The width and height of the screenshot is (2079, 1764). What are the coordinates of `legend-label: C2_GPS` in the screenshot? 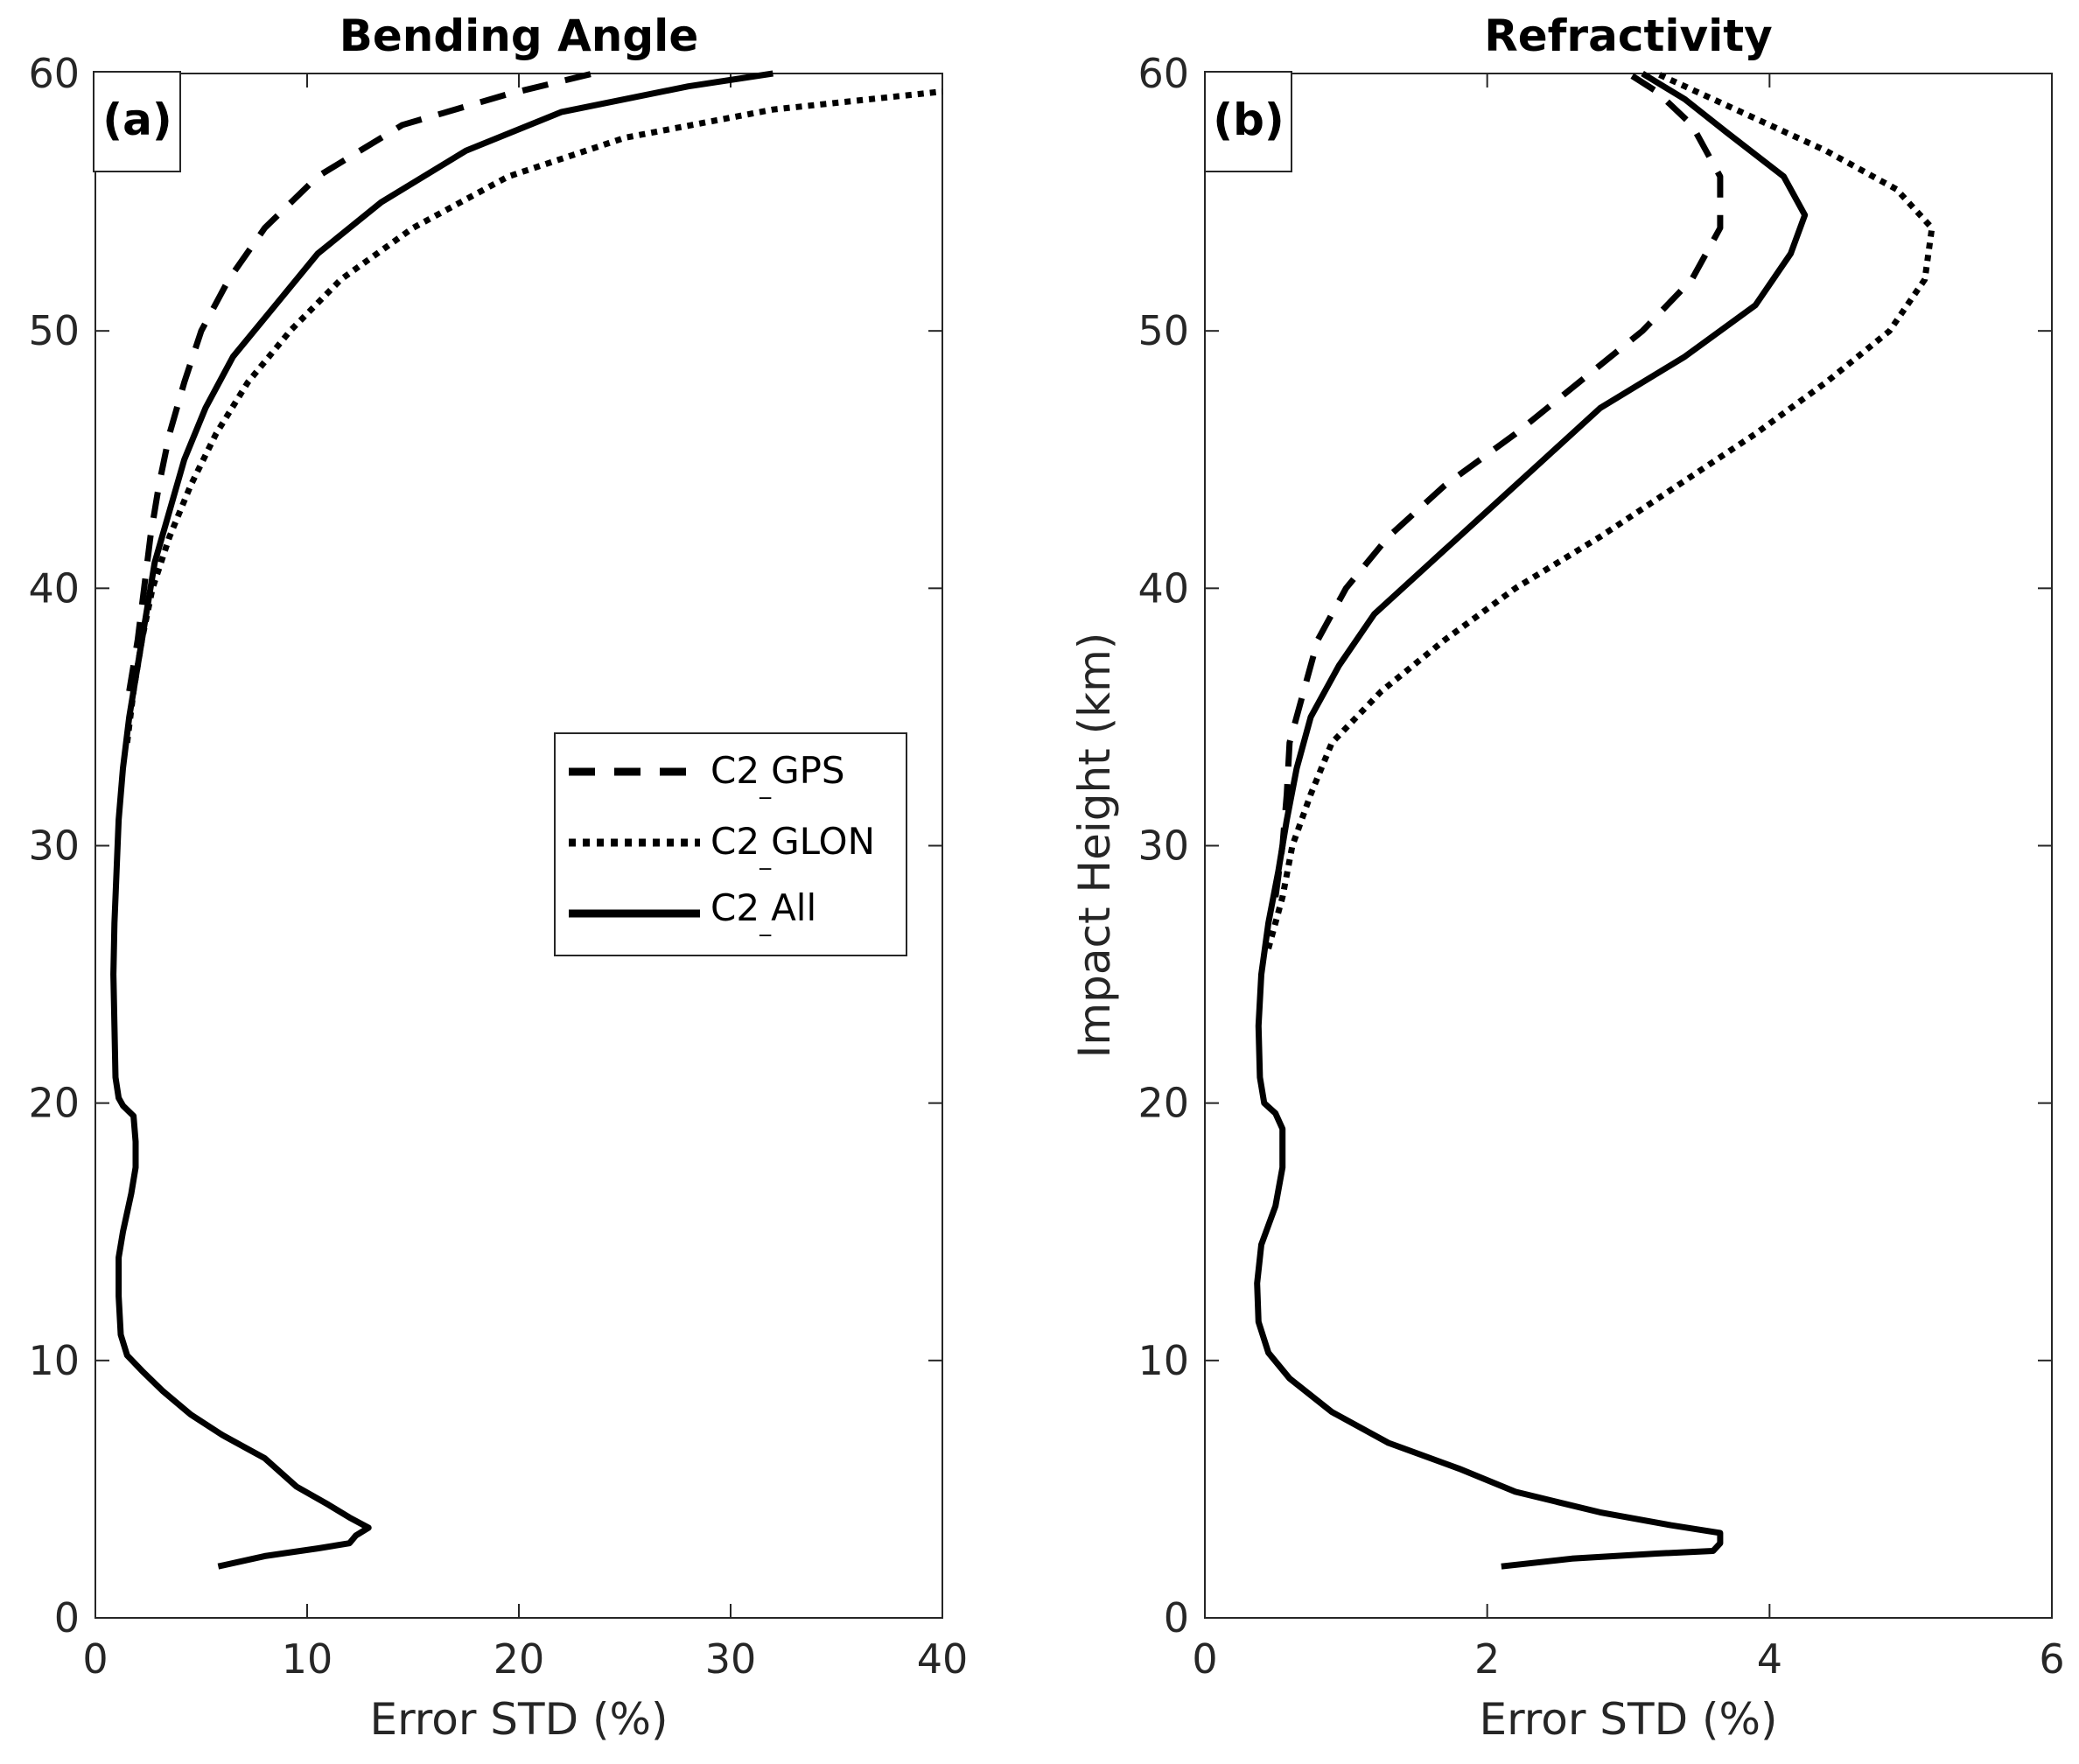 It's located at (777, 774).